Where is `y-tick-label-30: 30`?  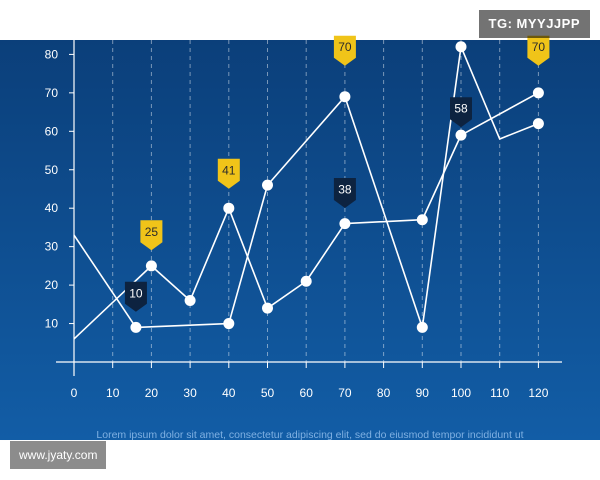 y-tick-label-30: 30 is located at coordinates (52, 247).